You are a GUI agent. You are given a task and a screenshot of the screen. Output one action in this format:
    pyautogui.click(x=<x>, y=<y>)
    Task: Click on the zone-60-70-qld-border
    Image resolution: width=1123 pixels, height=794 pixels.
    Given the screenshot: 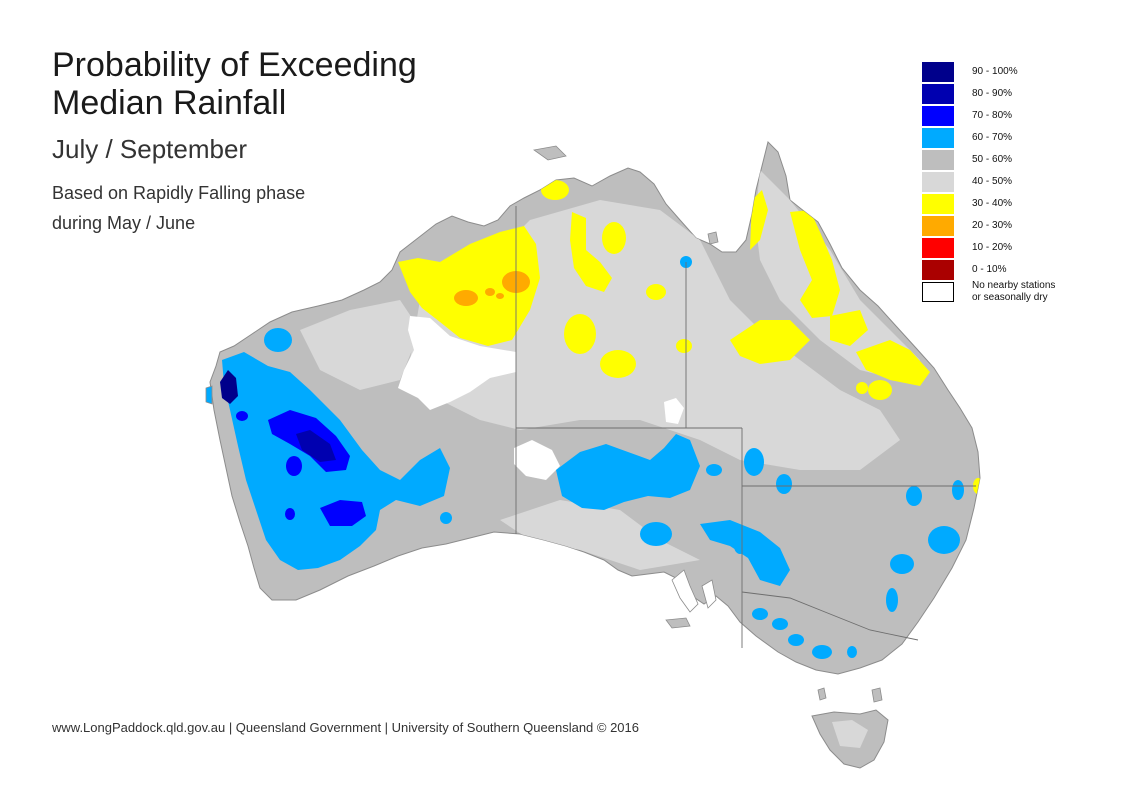 What is the action you would take?
    pyautogui.click(x=754, y=462)
    